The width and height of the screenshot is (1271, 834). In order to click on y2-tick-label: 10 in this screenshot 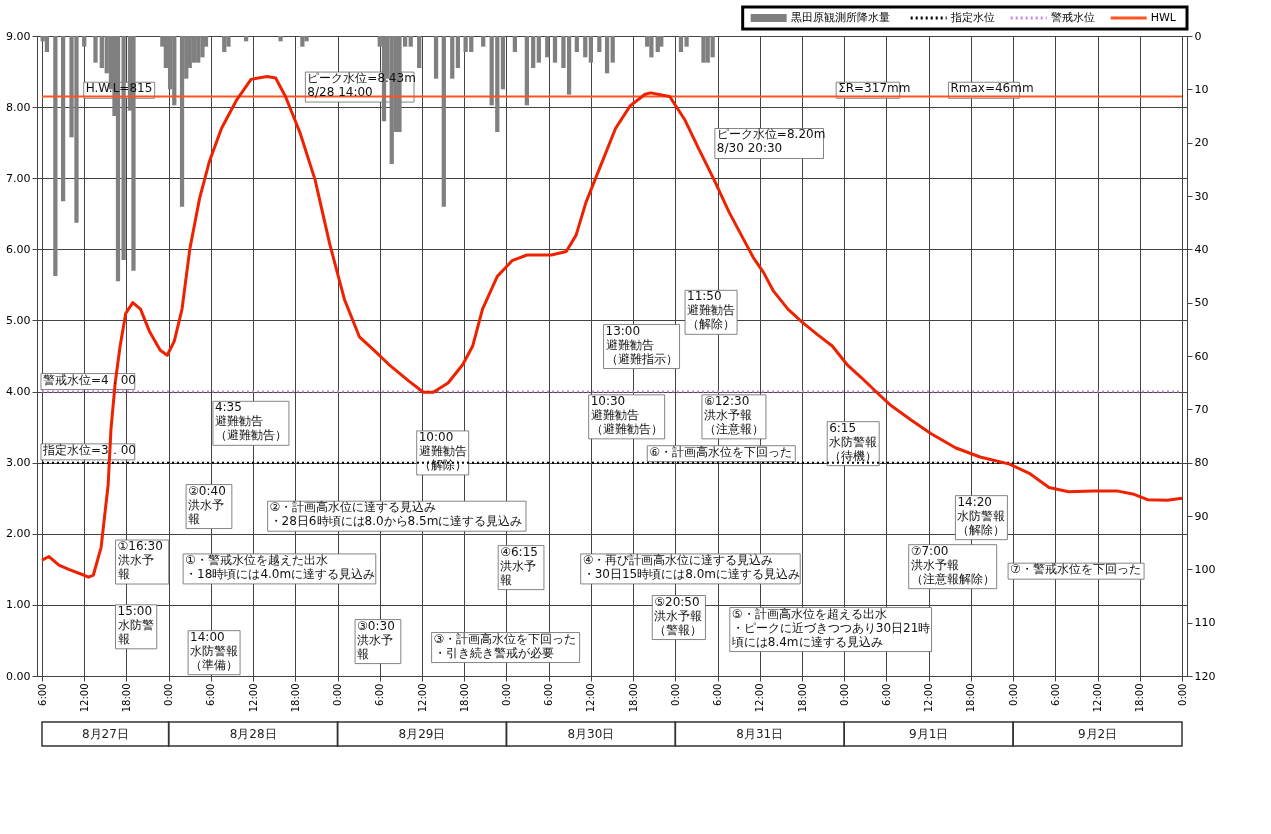, I will do `click(1201, 89)`.